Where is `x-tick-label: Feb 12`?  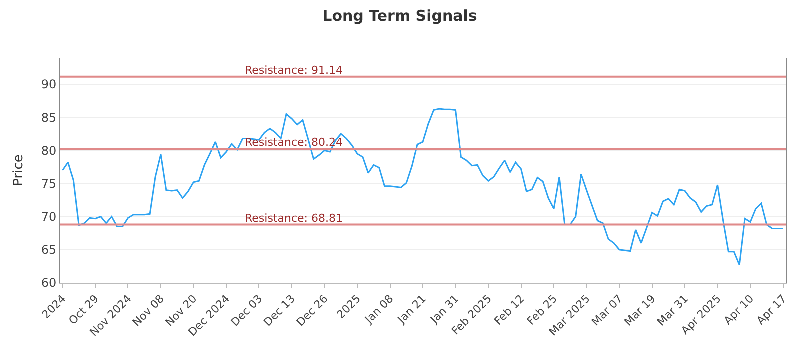
x-tick-label: Feb 12 is located at coordinates (510, 310).